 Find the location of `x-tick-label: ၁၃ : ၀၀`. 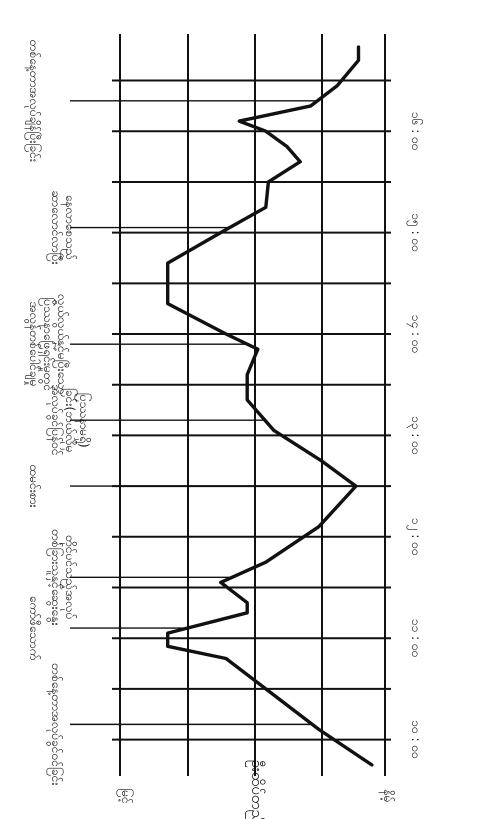

x-tick-label: ၁၃ : ၀၀ is located at coordinates (414, 435).